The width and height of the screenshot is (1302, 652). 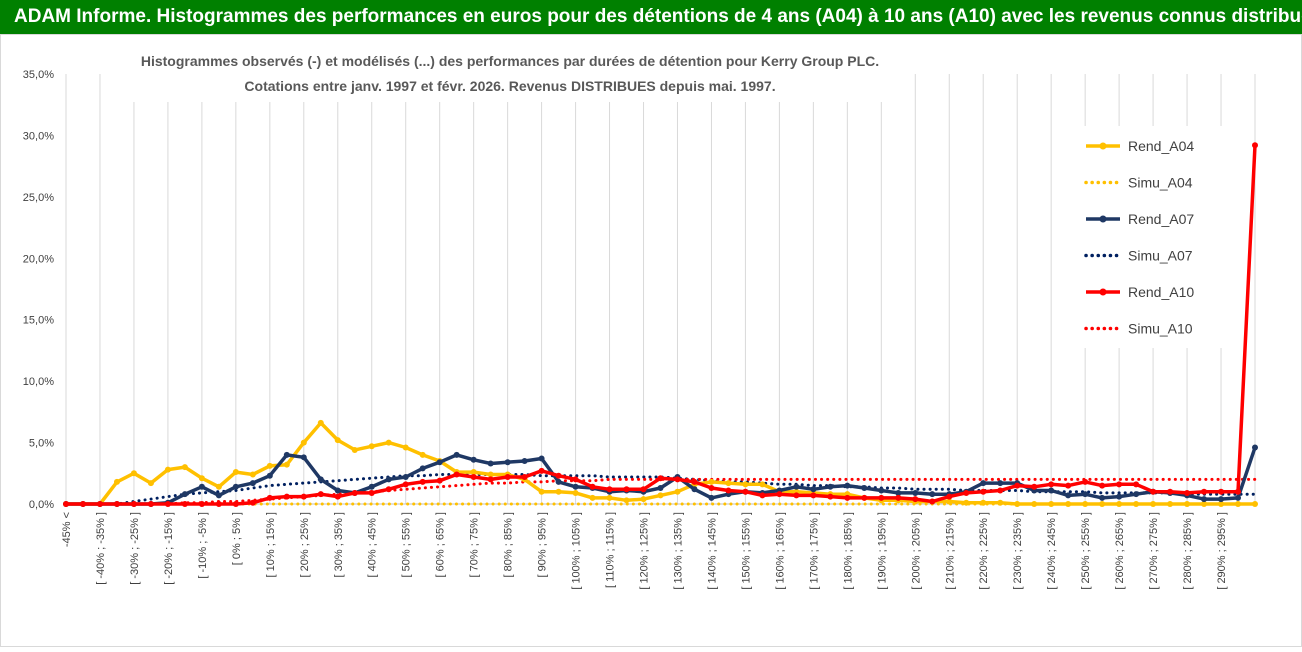 I want to click on x-tick-label: [ 230% ; 235% ], so click(x=1018, y=551).